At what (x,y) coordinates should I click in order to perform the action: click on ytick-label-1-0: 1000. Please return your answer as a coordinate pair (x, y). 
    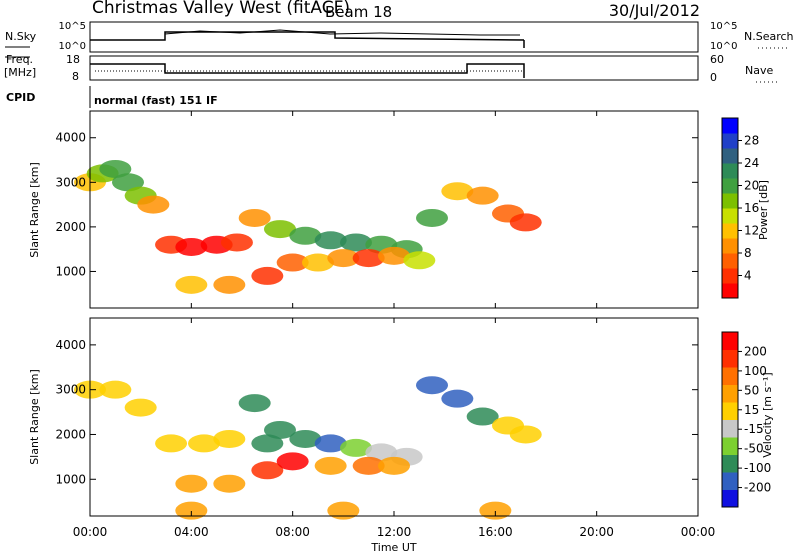
    Looking at the image, I should click on (70, 479).